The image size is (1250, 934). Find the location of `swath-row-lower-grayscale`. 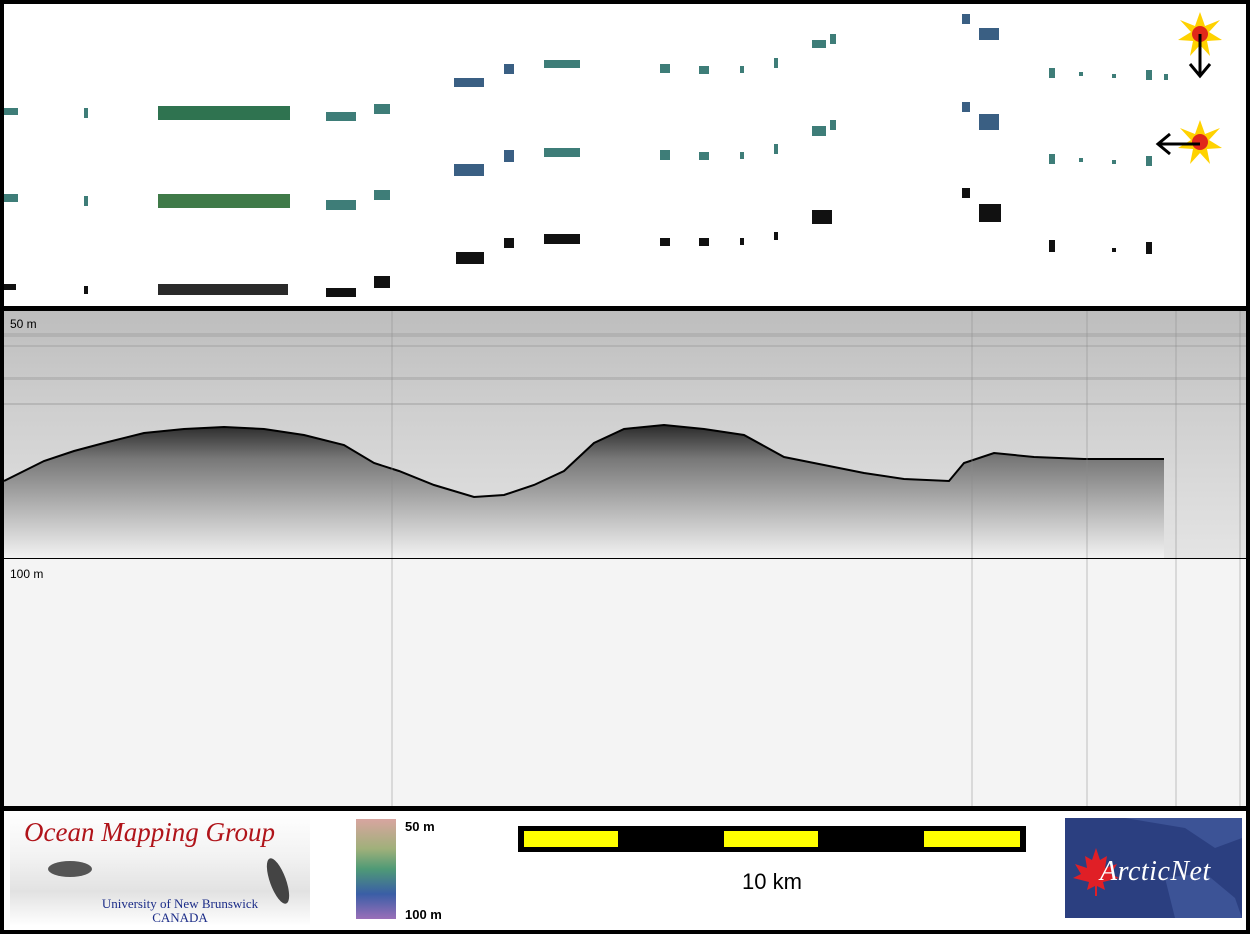

swath-row-lower-grayscale is located at coordinates (578, 242).